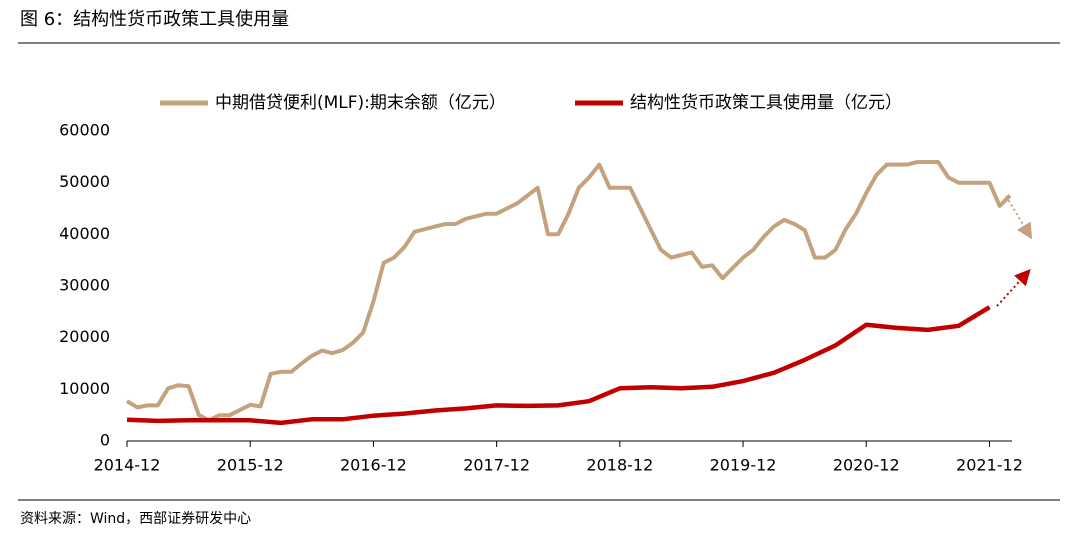 The height and width of the screenshot is (541, 1080). I want to click on x-tick-label: 2019-12, so click(743, 465).